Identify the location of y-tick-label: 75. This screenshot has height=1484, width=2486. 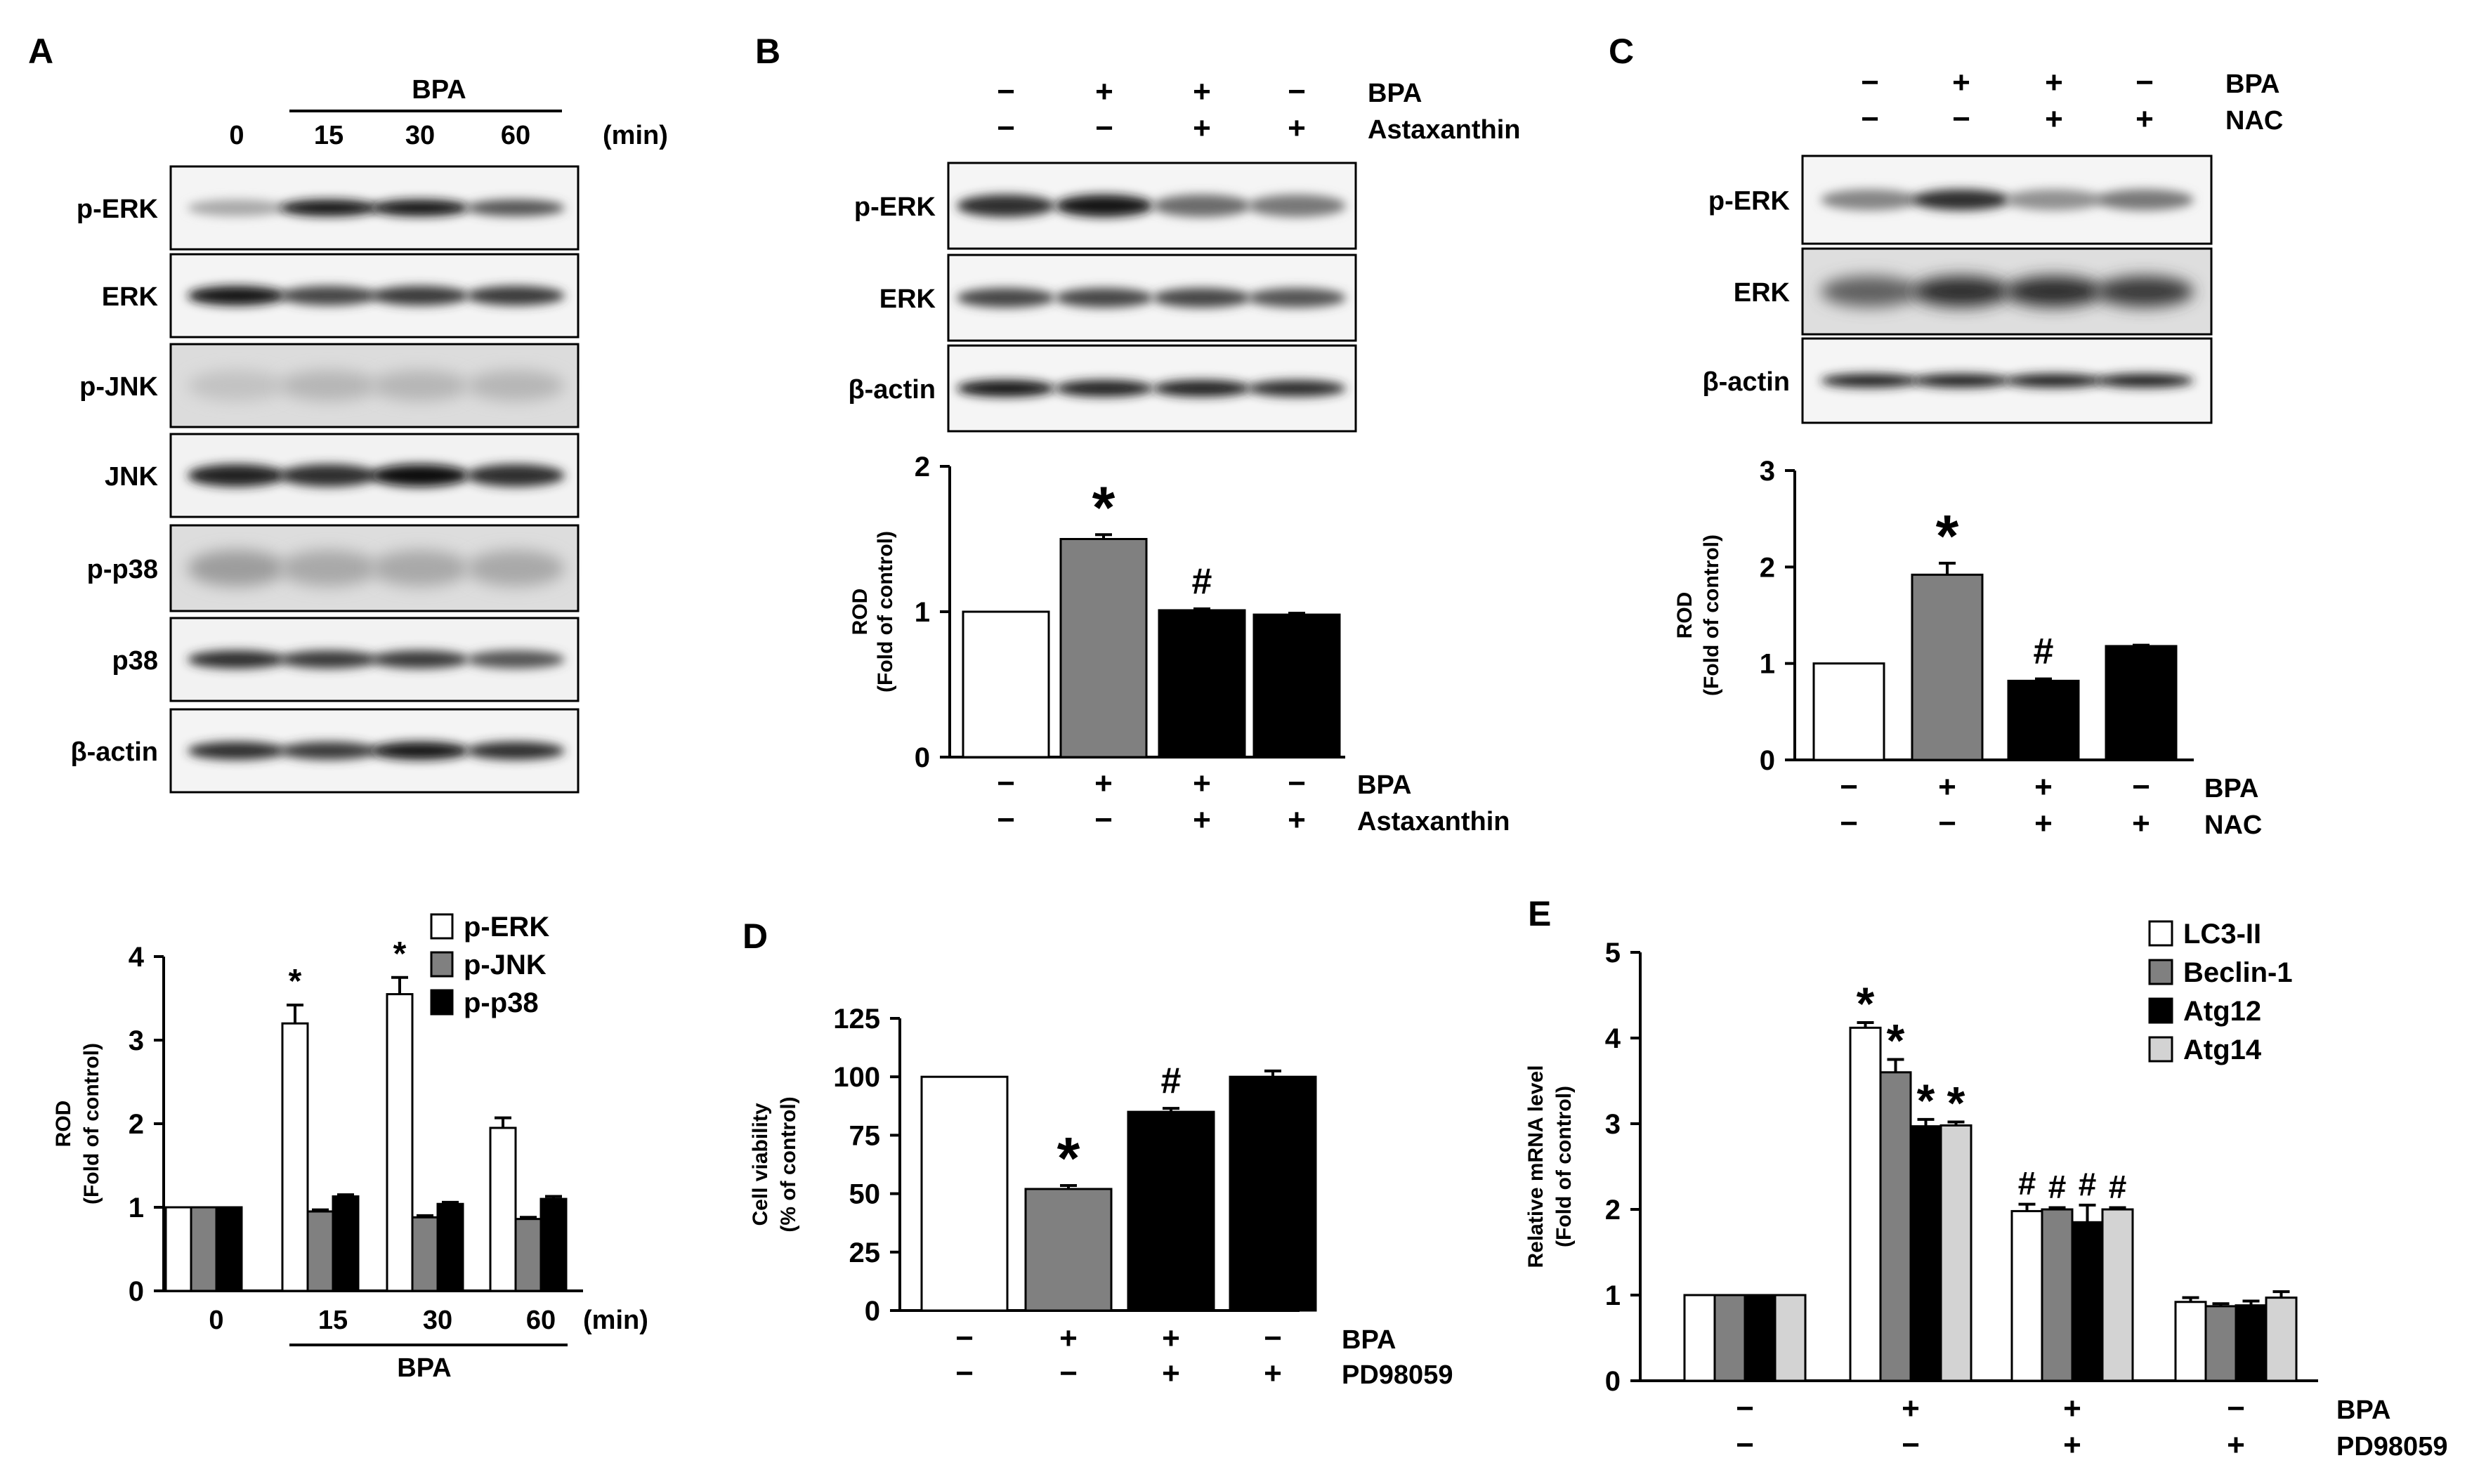
(865, 1136).